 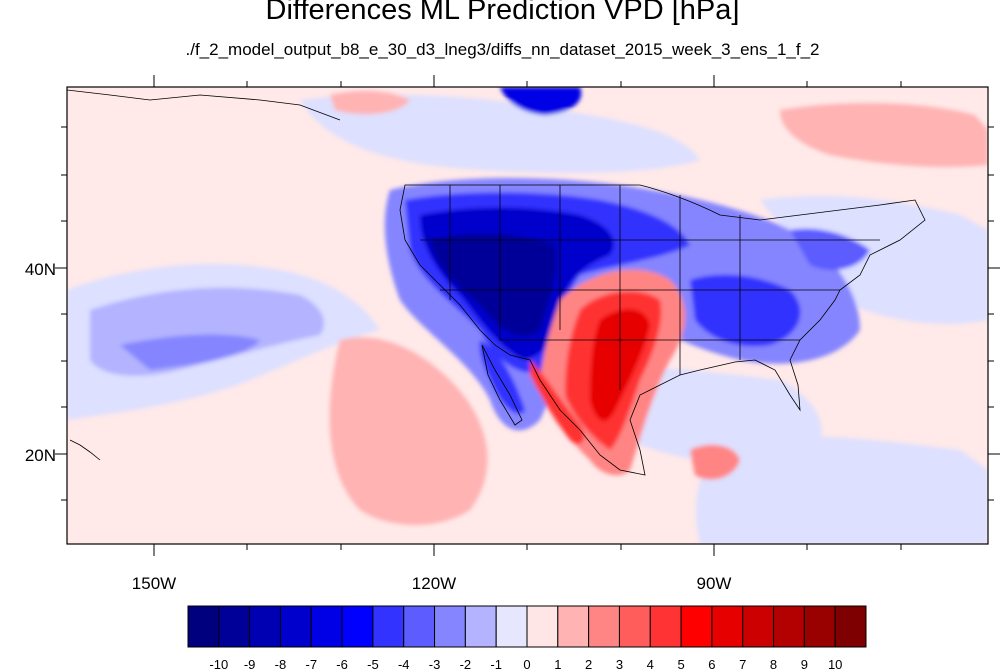 I want to click on lon-label-120w: 120W, so click(x=434, y=583).